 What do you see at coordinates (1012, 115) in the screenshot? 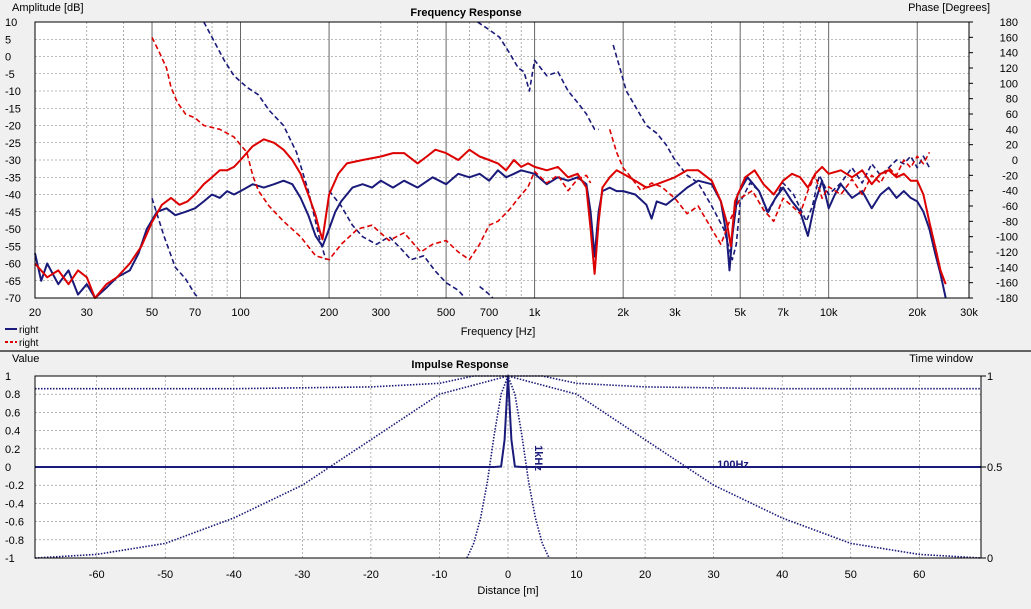
I see `fr-y2-tick-label: 60` at bounding box center [1012, 115].